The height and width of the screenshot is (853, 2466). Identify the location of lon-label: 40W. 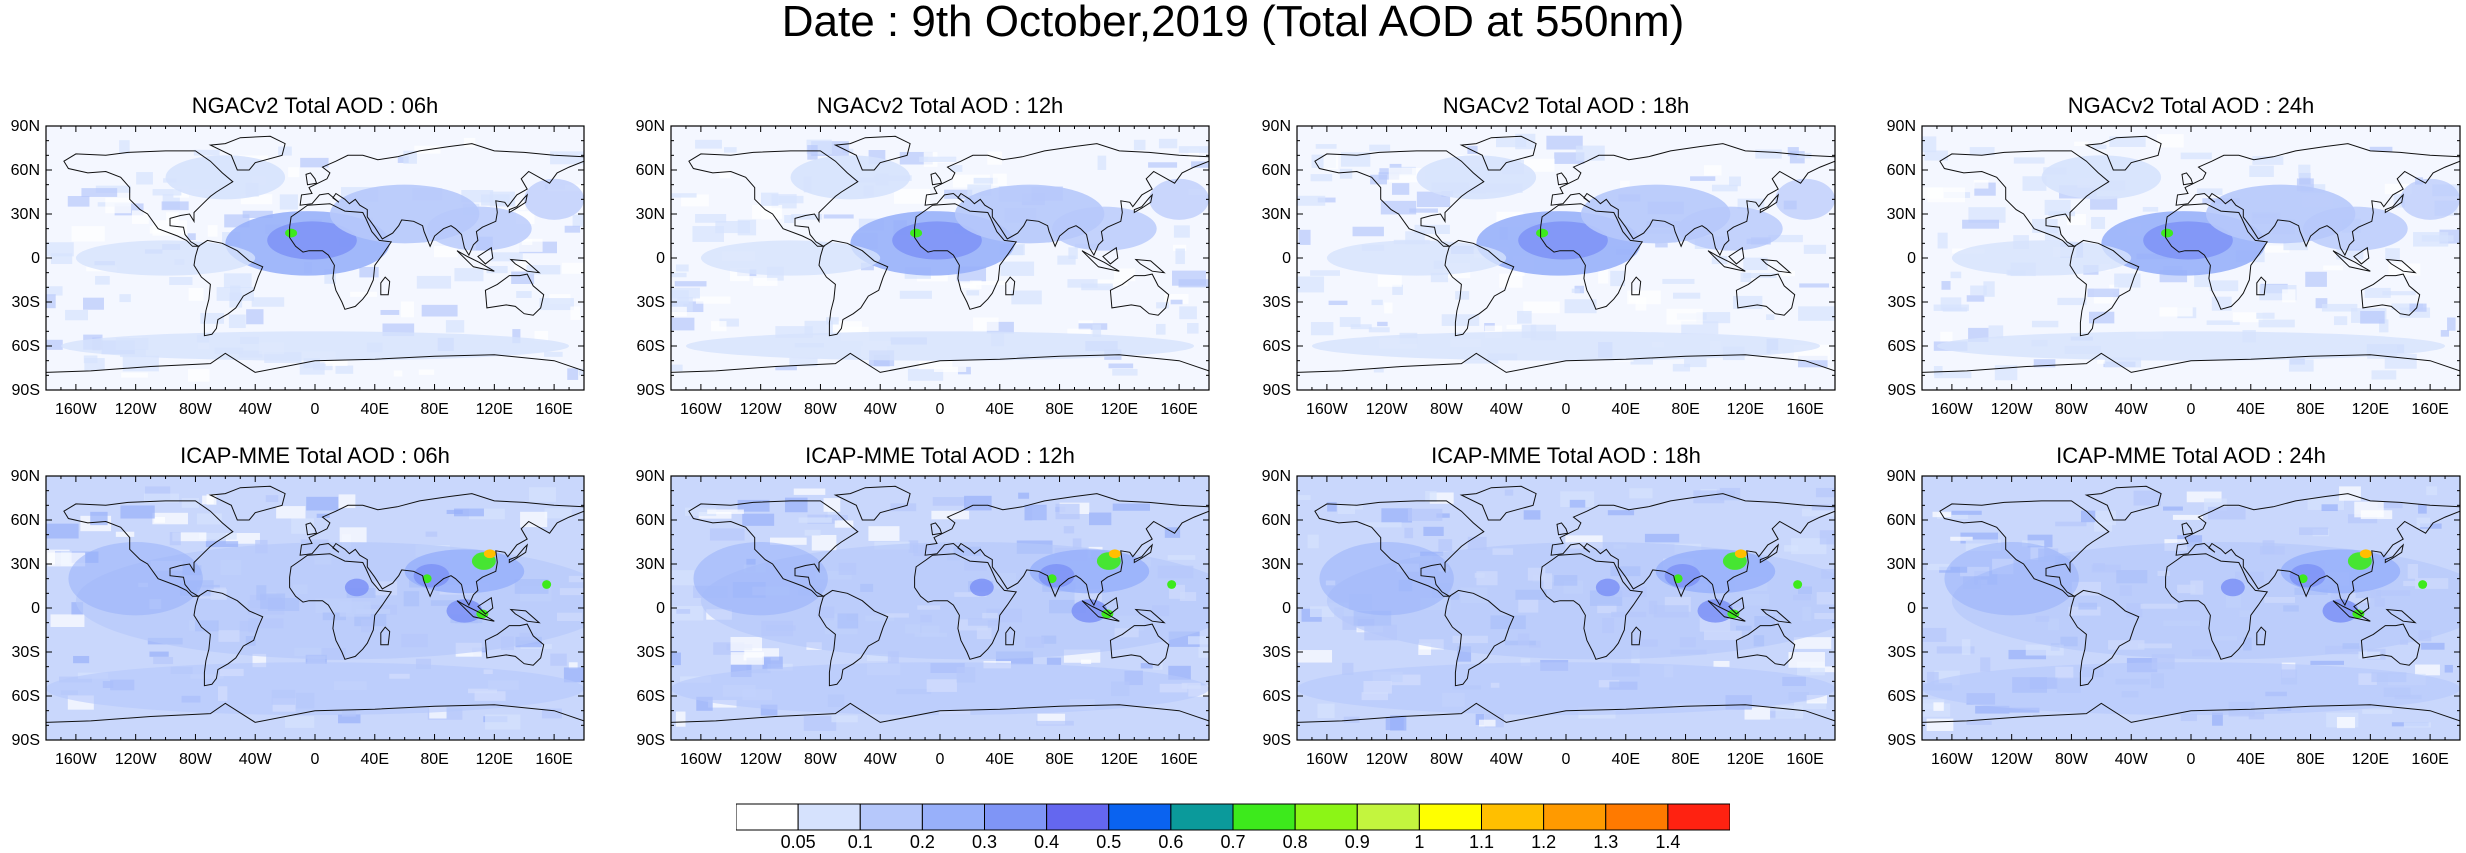
(1507, 409).